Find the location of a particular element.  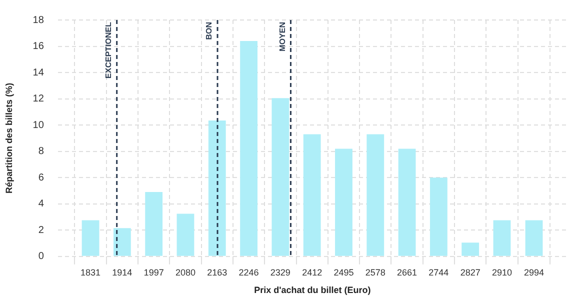

x-tick-label: 2744 is located at coordinates (438, 272).